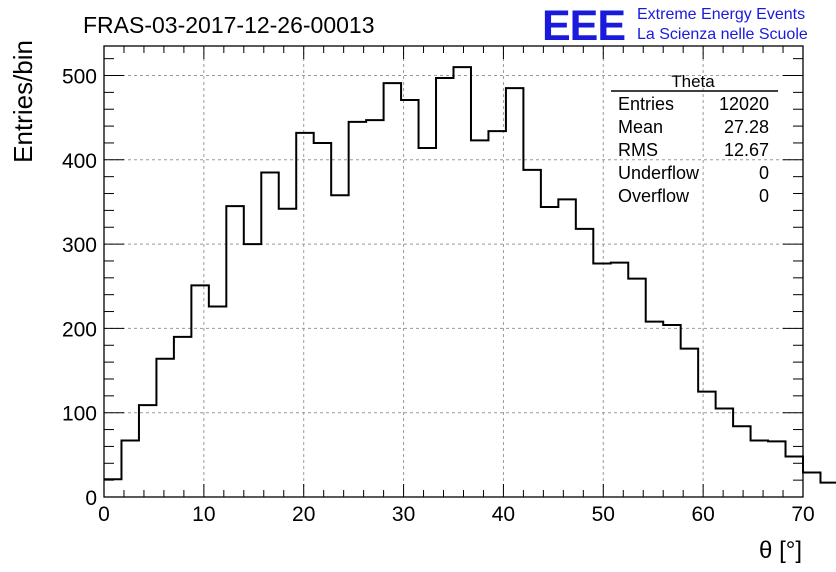 The width and height of the screenshot is (836, 572). What do you see at coordinates (79, 245) in the screenshot?
I see `y-tick-label: 300` at bounding box center [79, 245].